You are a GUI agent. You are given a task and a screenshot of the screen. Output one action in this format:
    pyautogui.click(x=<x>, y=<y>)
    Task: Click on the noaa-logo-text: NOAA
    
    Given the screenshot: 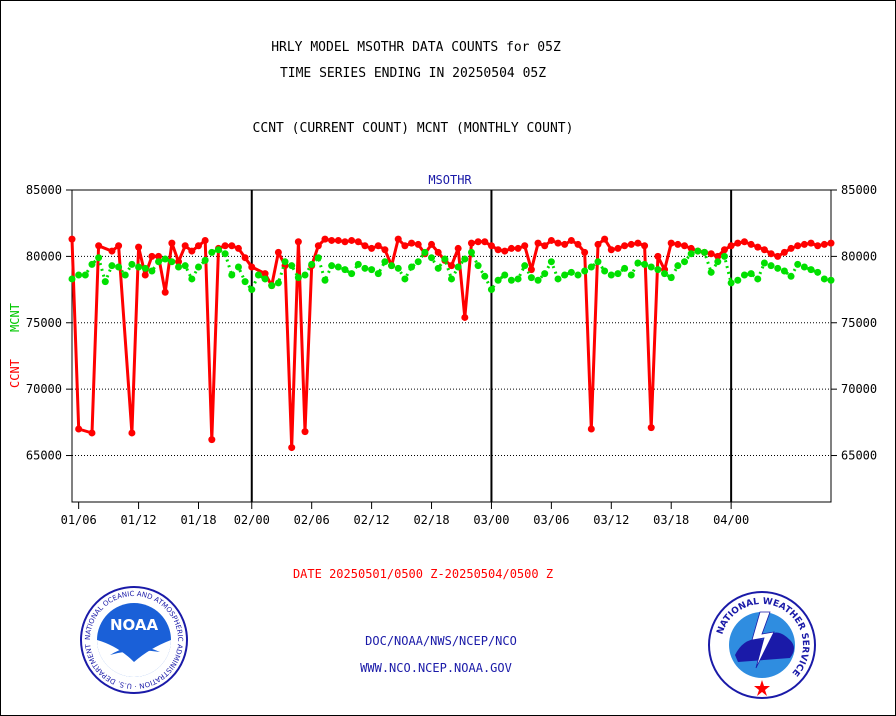 What is the action you would take?
    pyautogui.click(x=134, y=625)
    